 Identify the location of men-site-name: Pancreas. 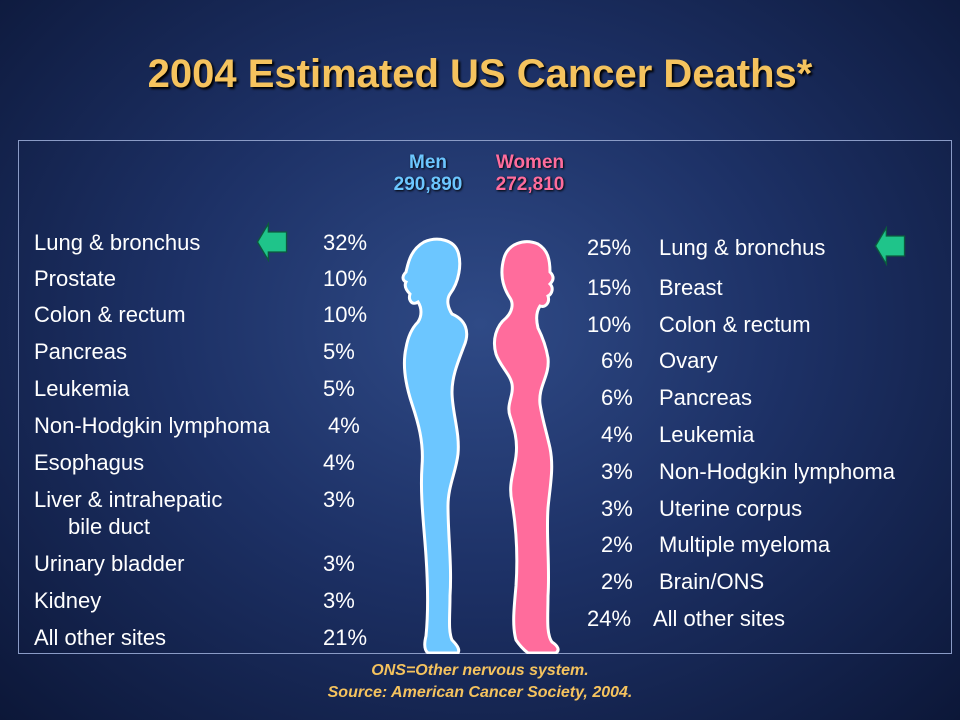
(80, 351).